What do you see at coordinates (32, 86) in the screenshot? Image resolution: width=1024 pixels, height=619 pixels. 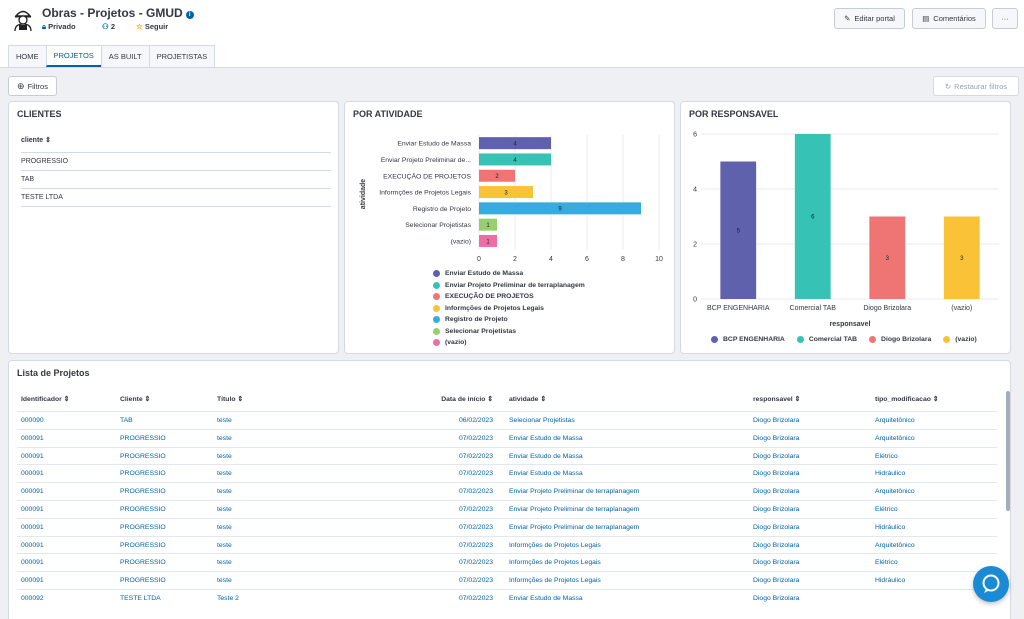 I see `filters-button: ⊕ Filtros` at bounding box center [32, 86].